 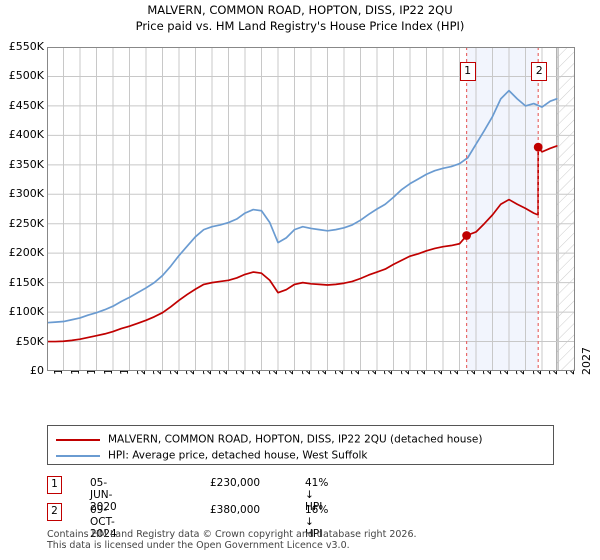 I want to click on y-axis-tick-label: £450K, so click(x=26, y=105).